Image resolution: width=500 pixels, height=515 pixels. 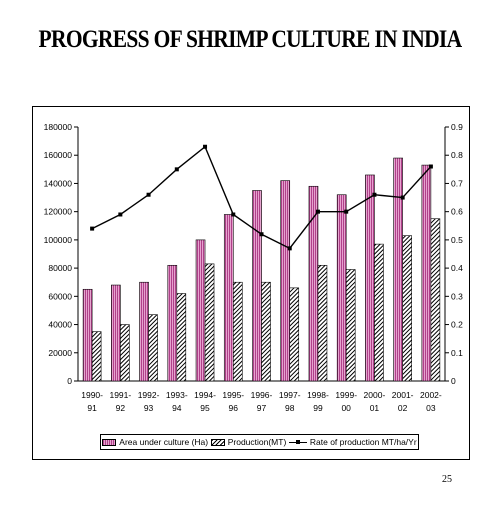 What do you see at coordinates (457, 254) in the screenshot?
I see `right-axis-tick-labels: 0 0.1 0.2 0.3 0.4 0.5 0.6 0.7 0.8 0.9` at bounding box center [457, 254].